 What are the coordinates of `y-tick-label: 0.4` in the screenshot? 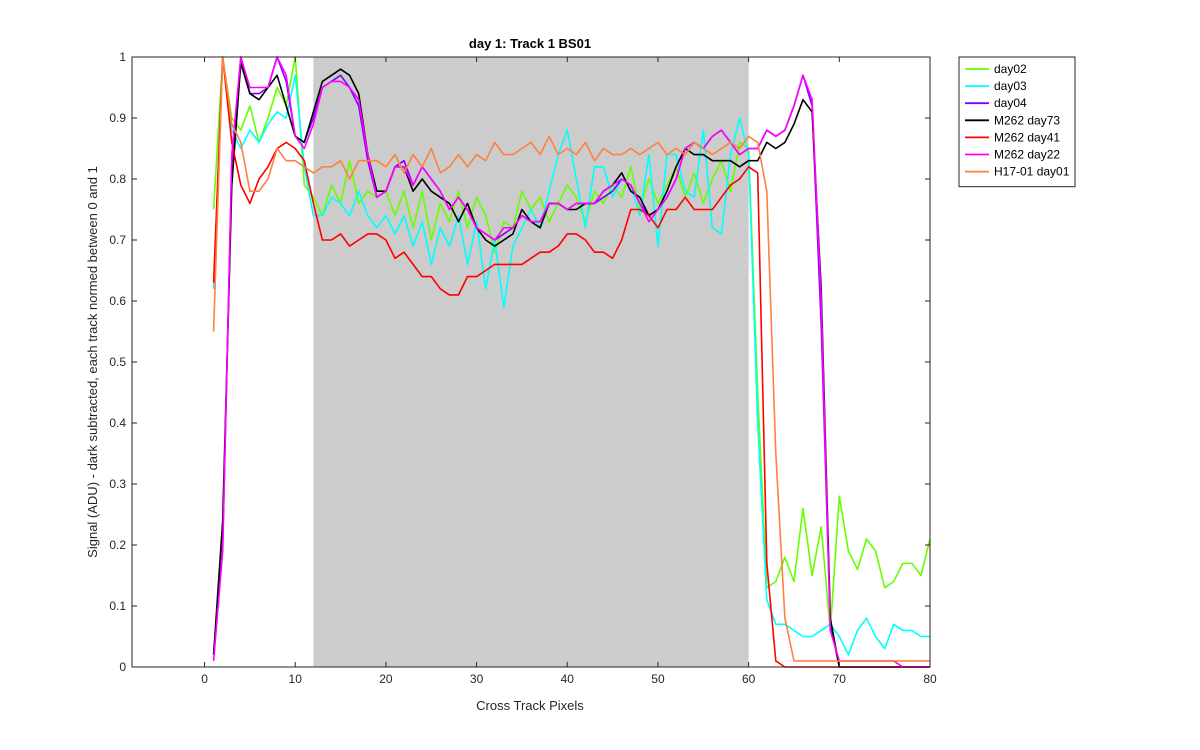 It's located at (117, 423).